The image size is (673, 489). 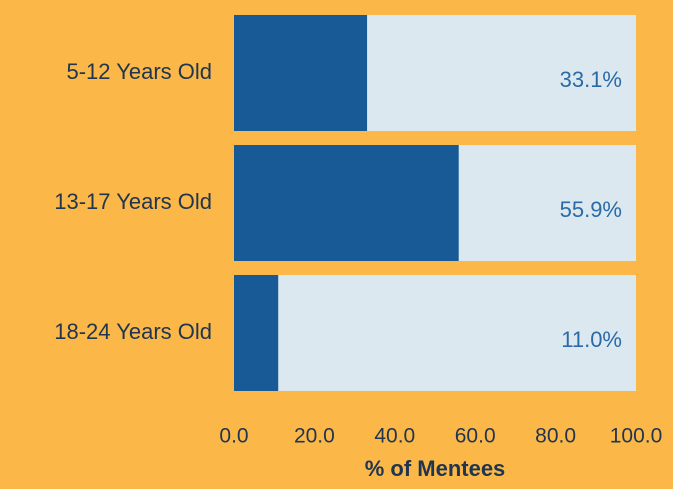 I want to click on x-axis-label: % of Mentees, so click(x=435, y=468).